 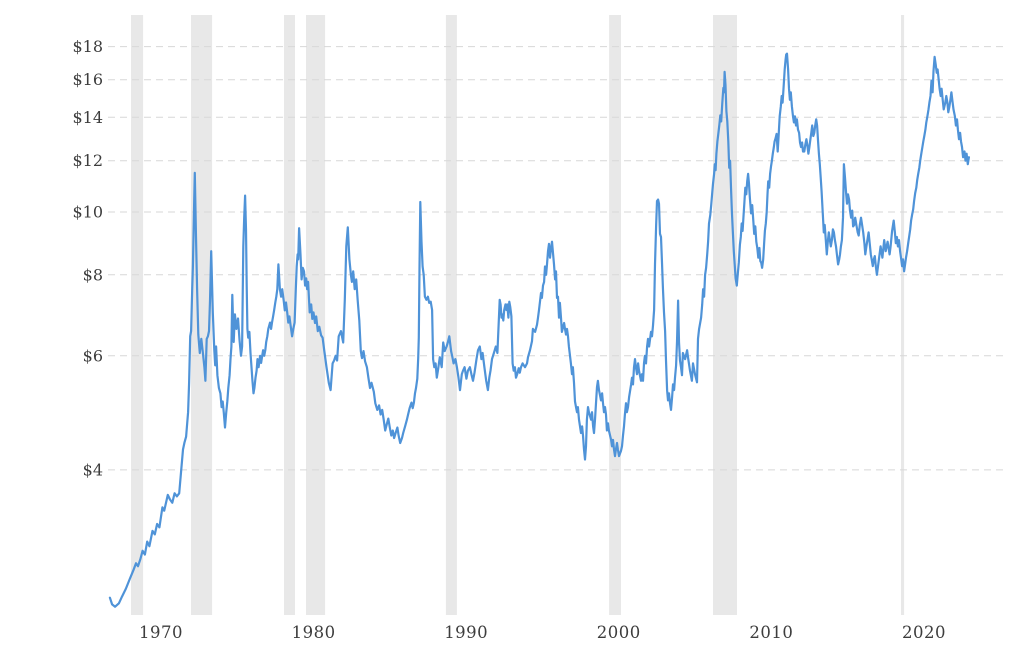 What do you see at coordinates (87, 117) in the screenshot?
I see `y-axis-label: $14` at bounding box center [87, 117].